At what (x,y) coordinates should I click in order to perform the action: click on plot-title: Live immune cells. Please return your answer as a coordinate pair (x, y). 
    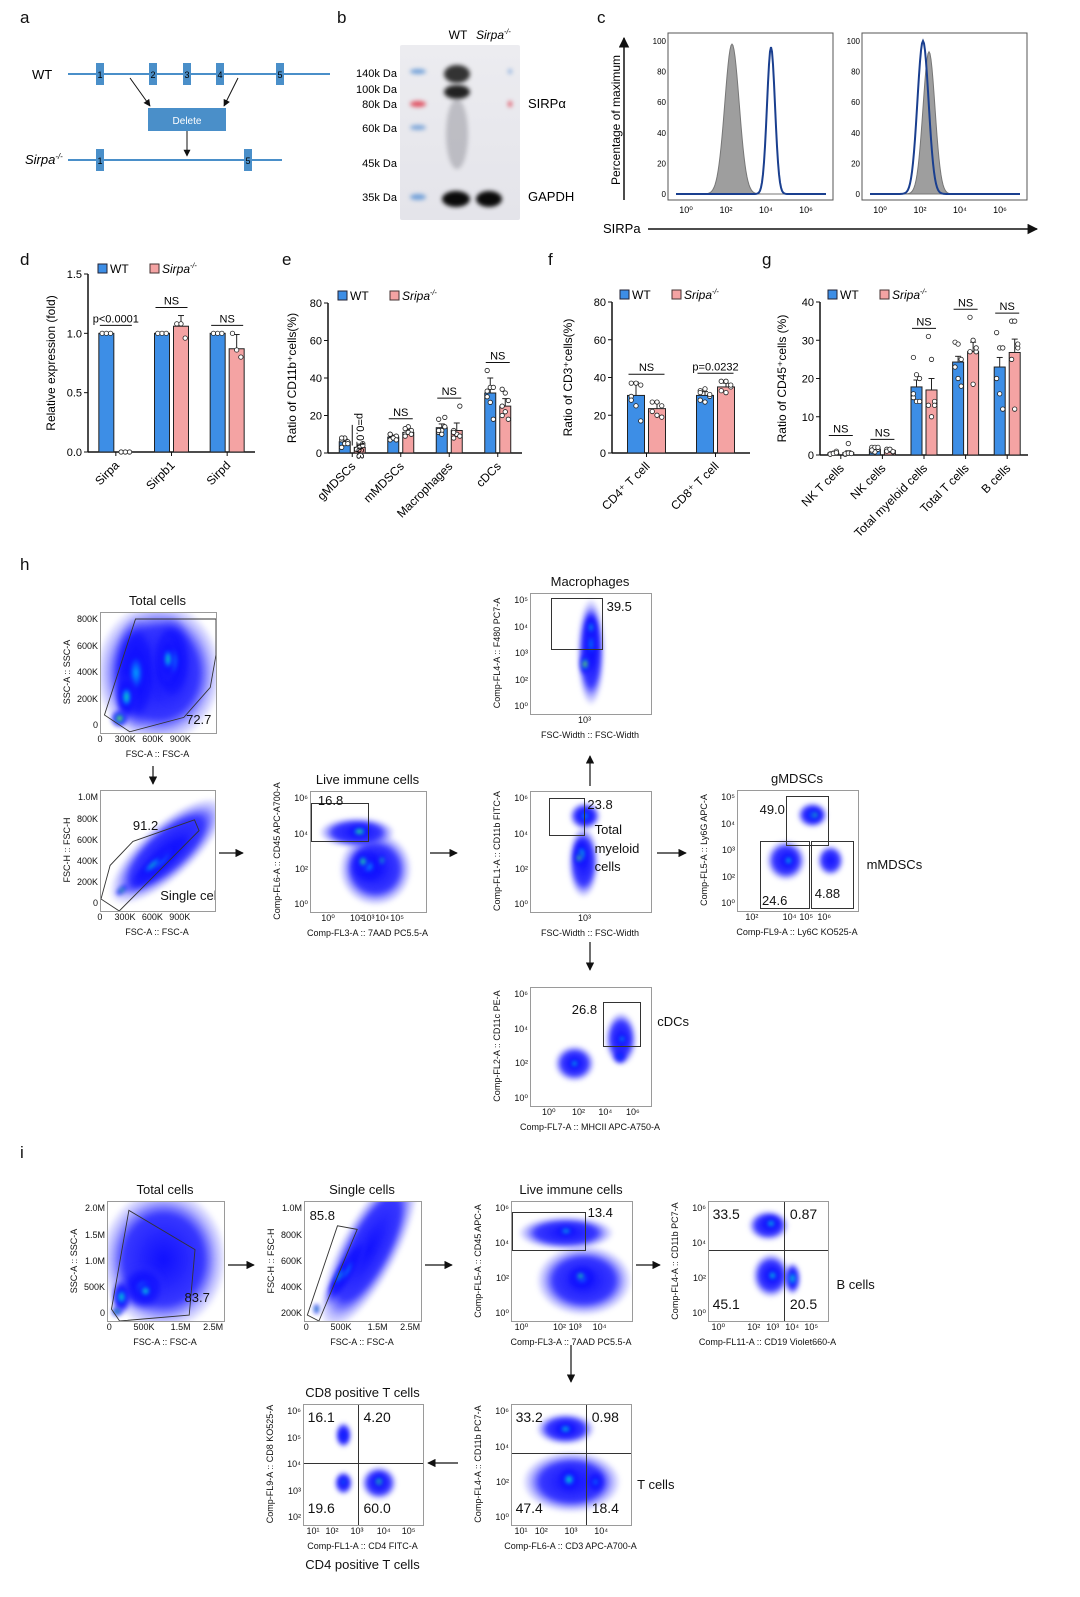
    Looking at the image, I should click on (367, 779).